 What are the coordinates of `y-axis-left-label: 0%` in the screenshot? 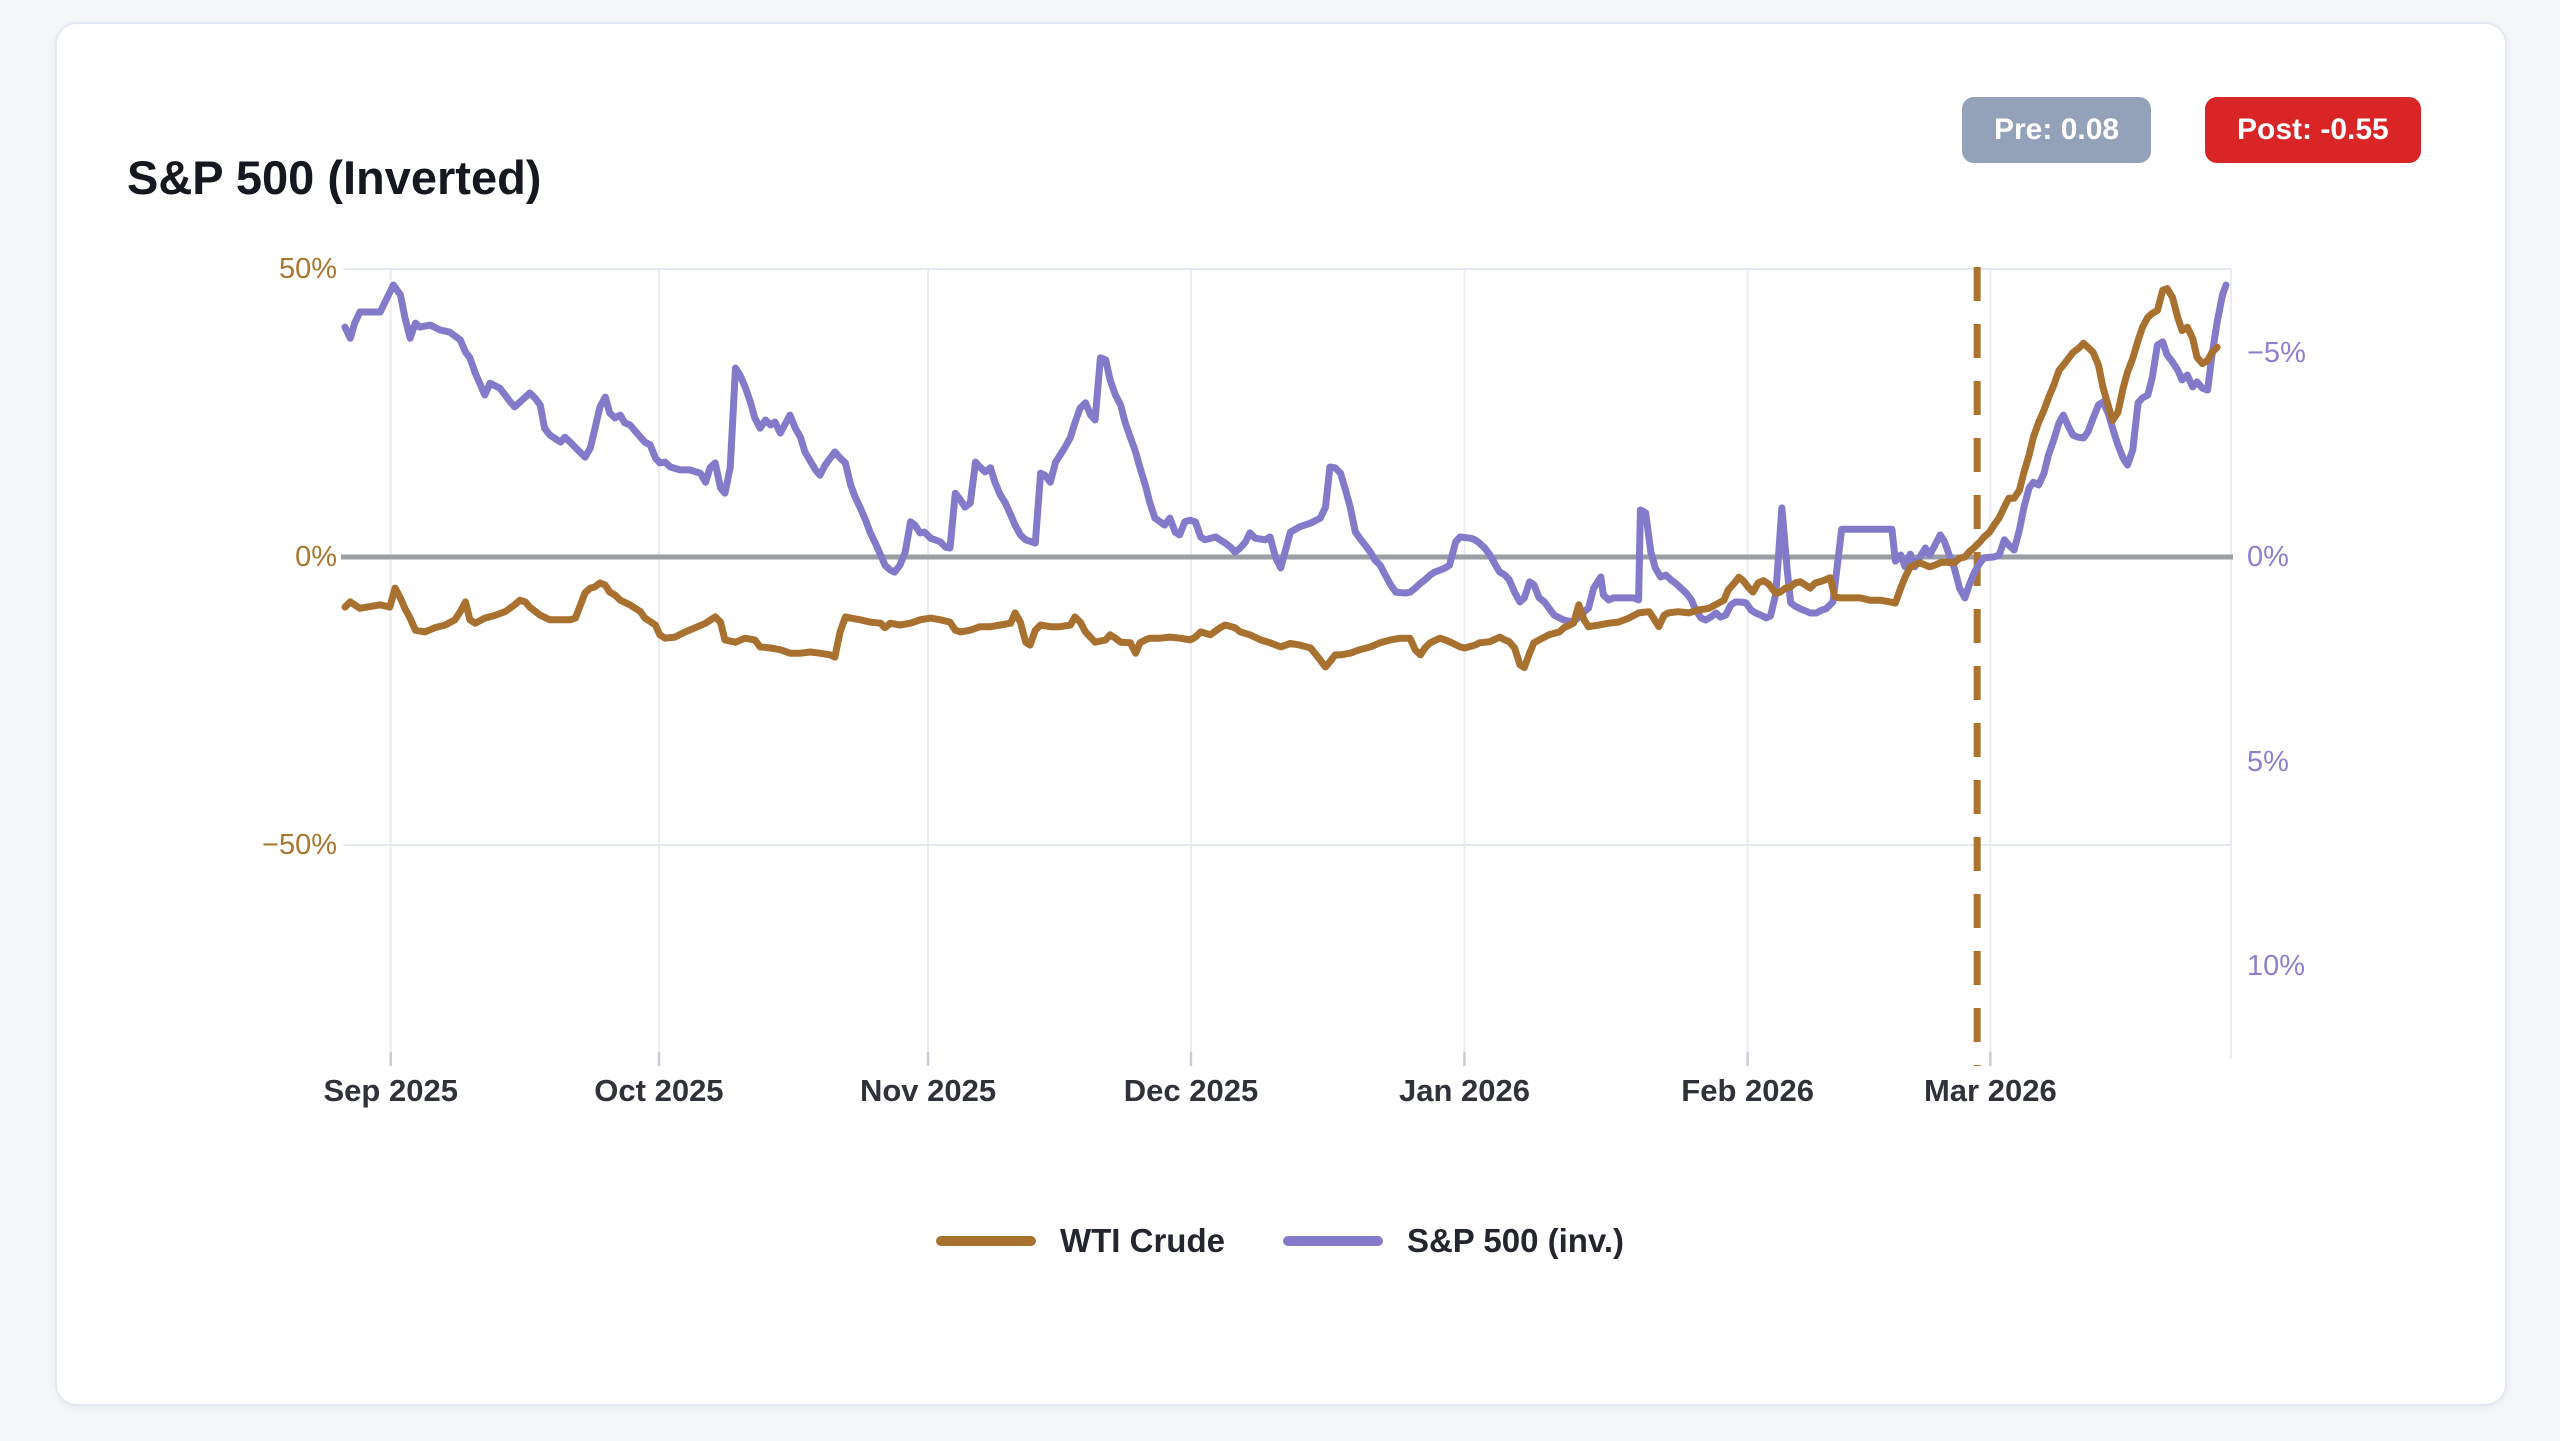 It's located at (316, 557).